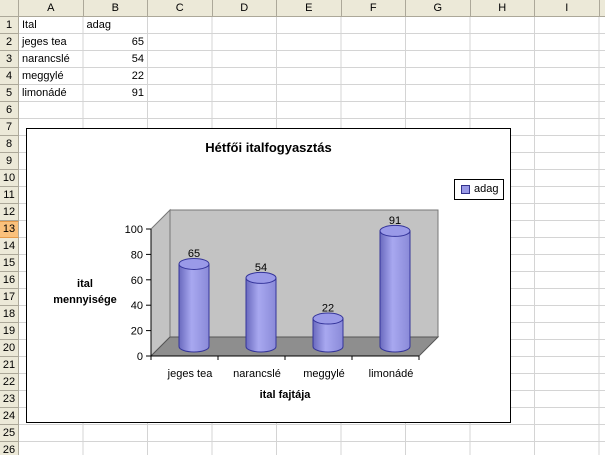  What do you see at coordinates (83, 42) in the screenshot?
I see `sheet-row-2: jeges tea 65` at bounding box center [83, 42].